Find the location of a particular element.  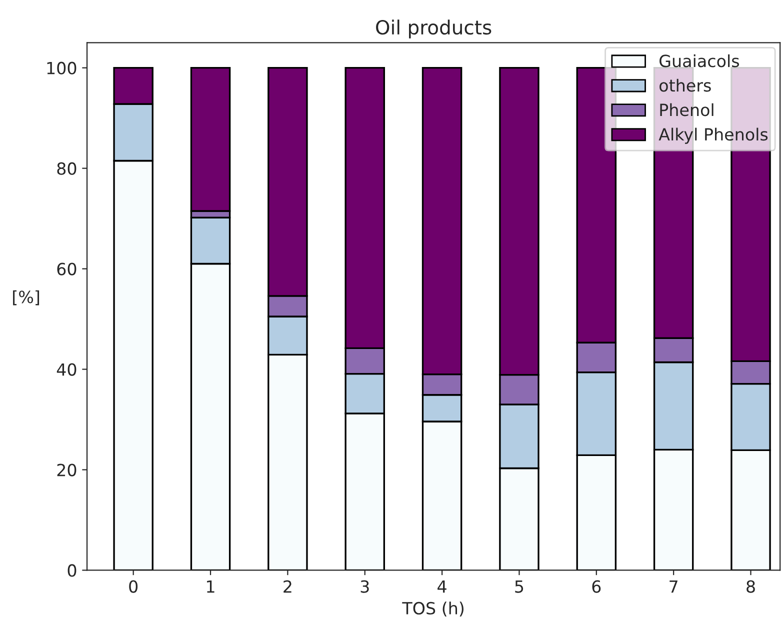

y-tick-label: 60 is located at coordinates (66, 269).